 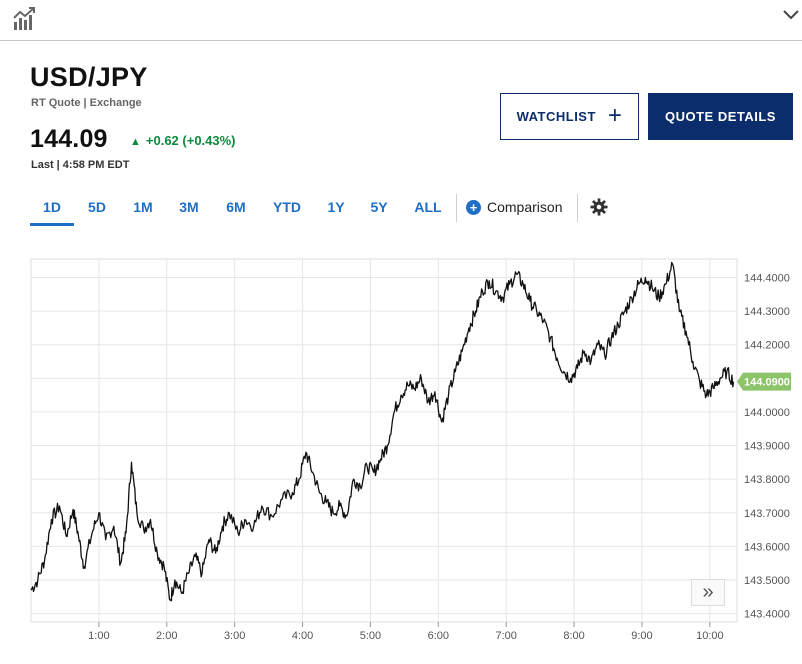 What do you see at coordinates (525, 207) in the screenshot?
I see `comparison-label: Comparison` at bounding box center [525, 207].